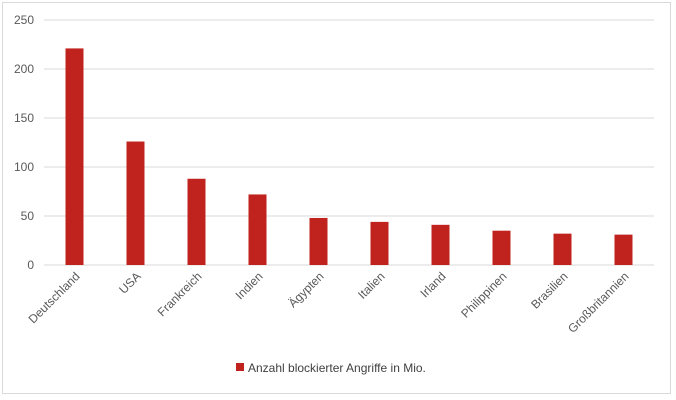 This screenshot has width=676, height=400. Describe the element at coordinates (24, 69) in the screenshot. I see `y-tick-label: 200` at that location.